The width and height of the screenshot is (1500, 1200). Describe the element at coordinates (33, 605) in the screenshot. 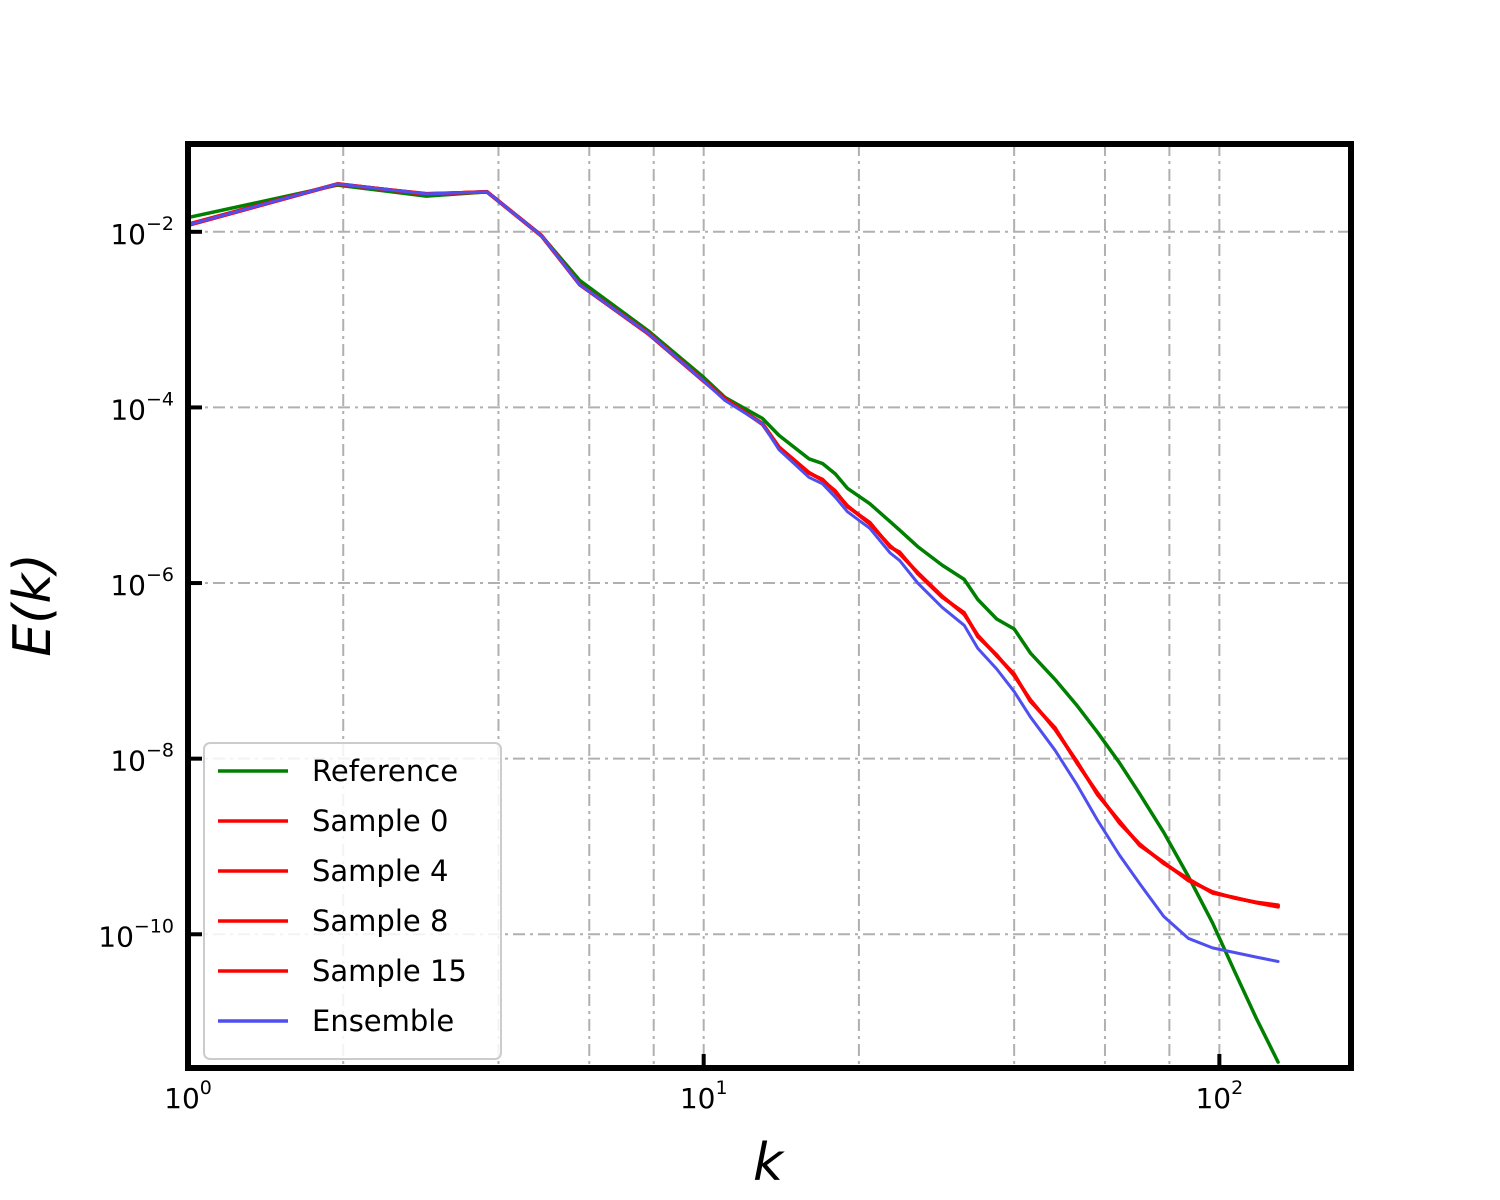

I see `y-axis-label: E(k)` at that location.